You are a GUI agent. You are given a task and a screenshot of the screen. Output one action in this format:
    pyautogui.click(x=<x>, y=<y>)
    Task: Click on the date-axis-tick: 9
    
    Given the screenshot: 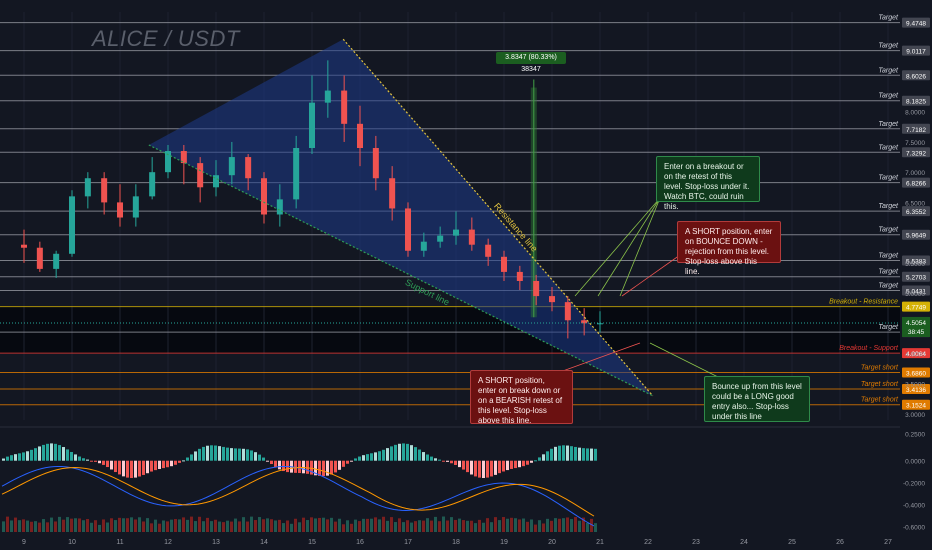 What is the action you would take?
    pyautogui.click(x=24, y=542)
    